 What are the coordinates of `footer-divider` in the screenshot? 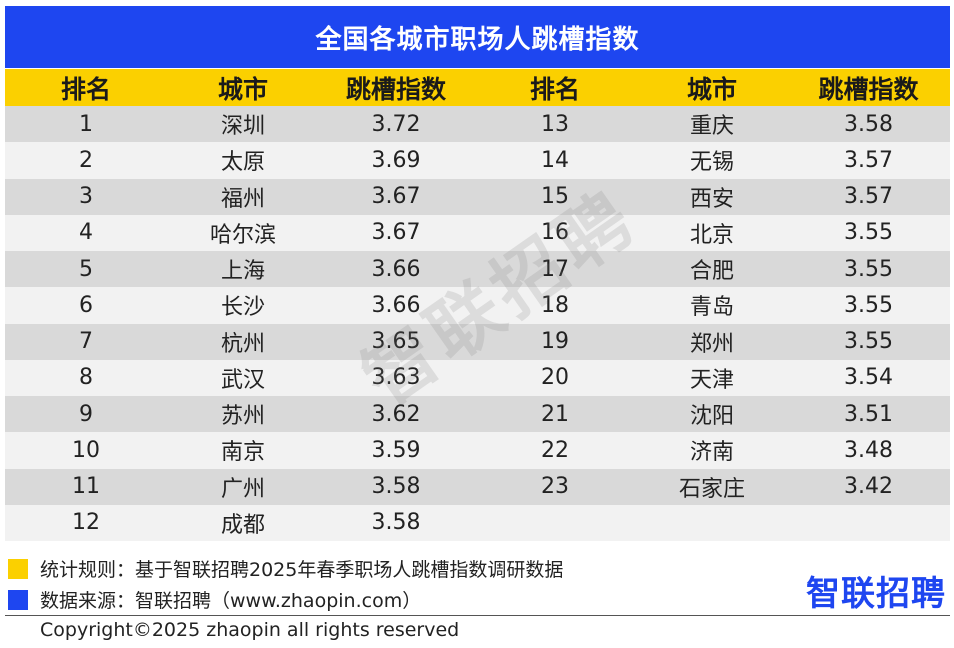 It's located at (477, 615).